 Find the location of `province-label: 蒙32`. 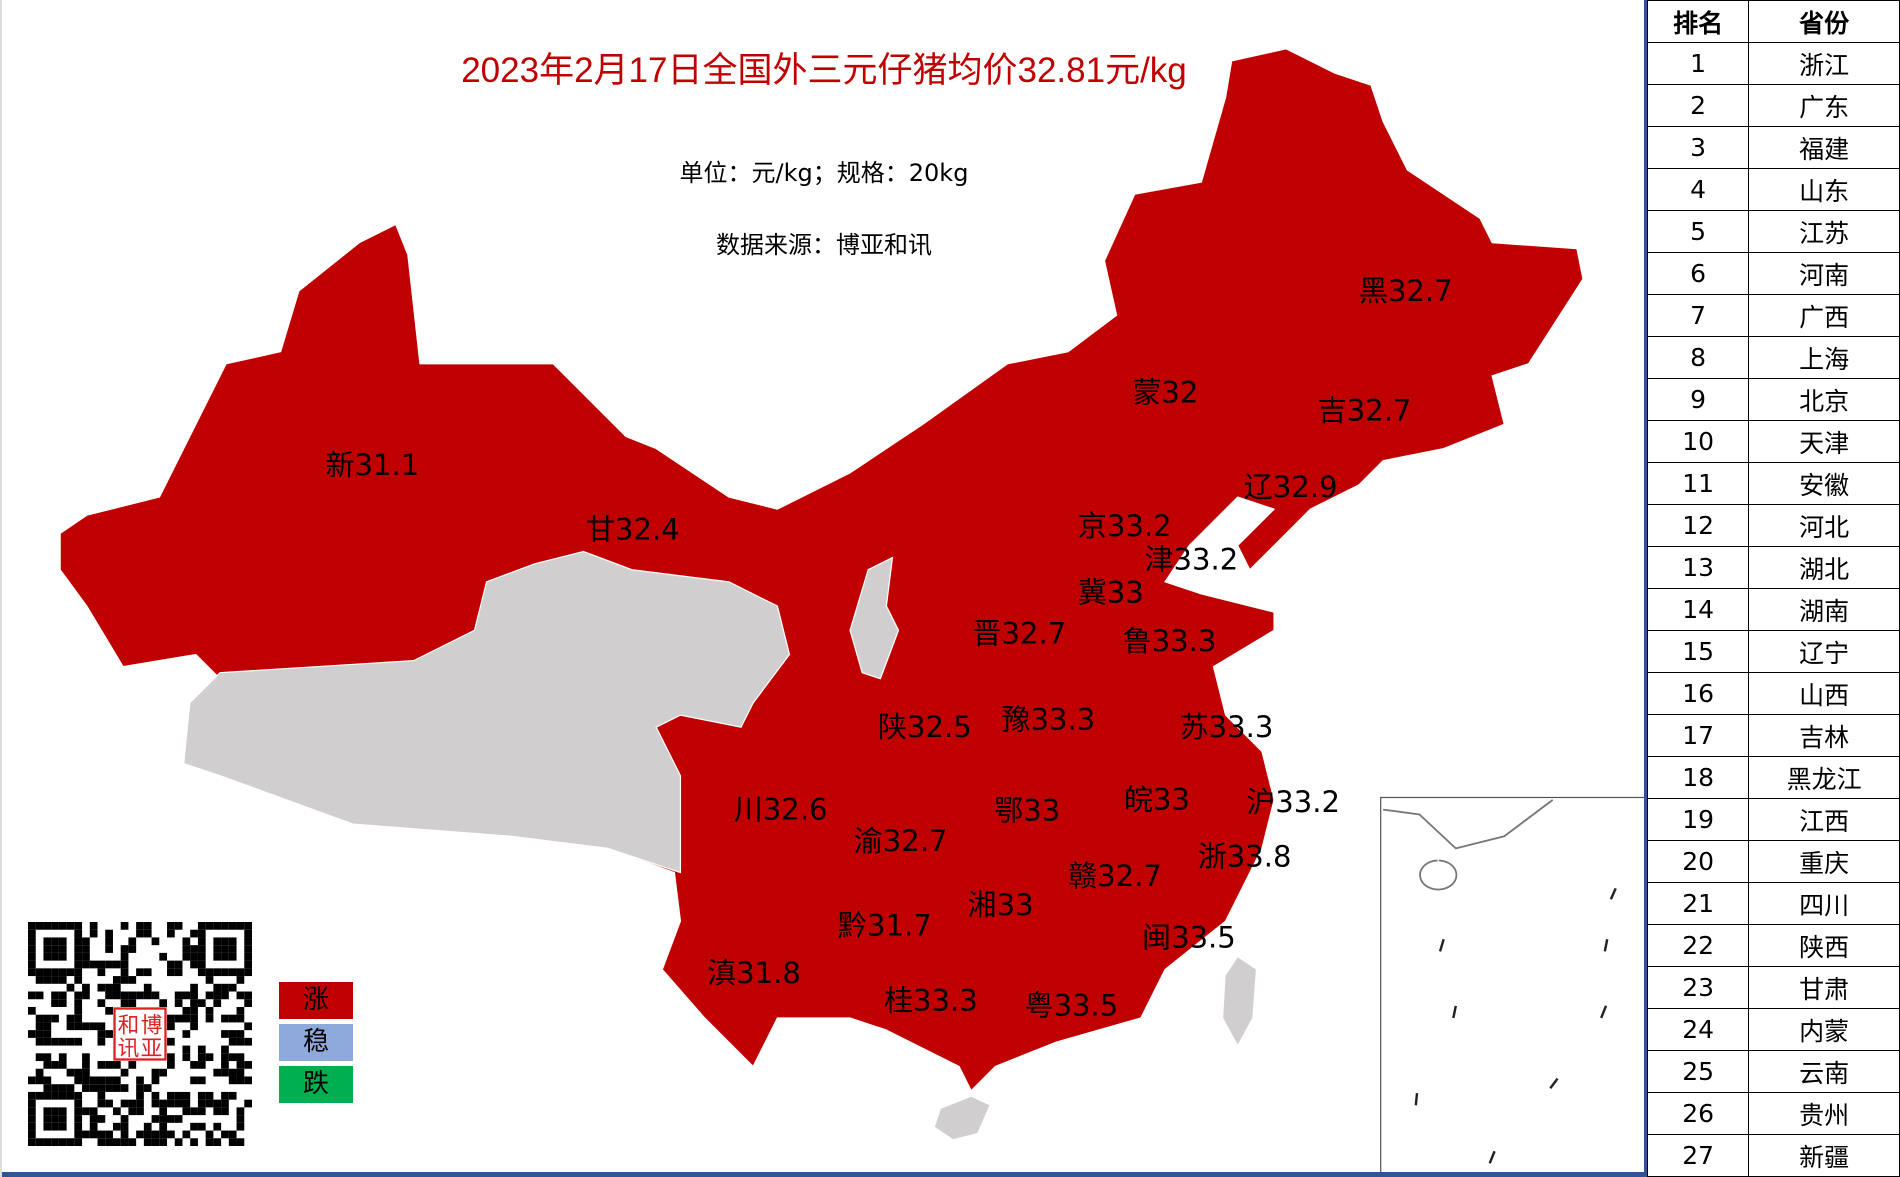

province-label: 蒙32 is located at coordinates (1165, 393).